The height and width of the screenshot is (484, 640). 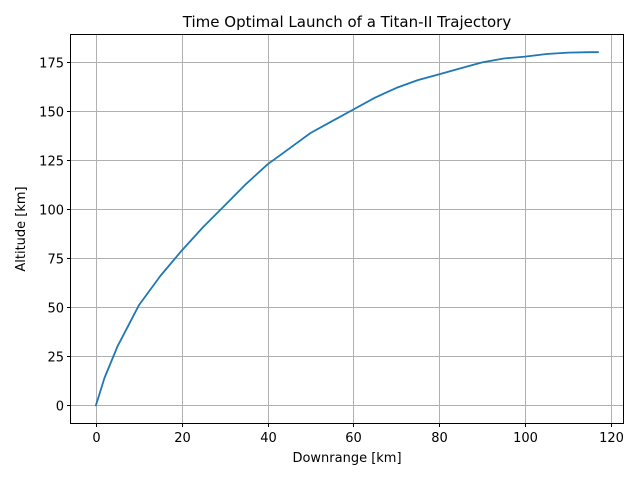 What do you see at coordinates (51, 113) in the screenshot?
I see `y-tick-label: 150` at bounding box center [51, 113].